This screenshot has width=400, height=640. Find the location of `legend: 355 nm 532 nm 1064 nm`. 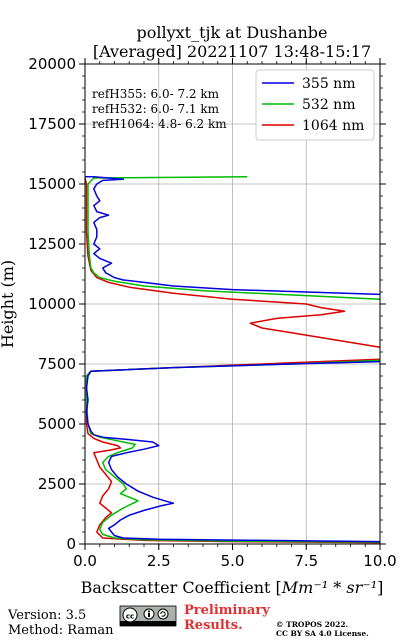

legend: 355 nm 532 nm 1064 nm is located at coordinates (315, 105).